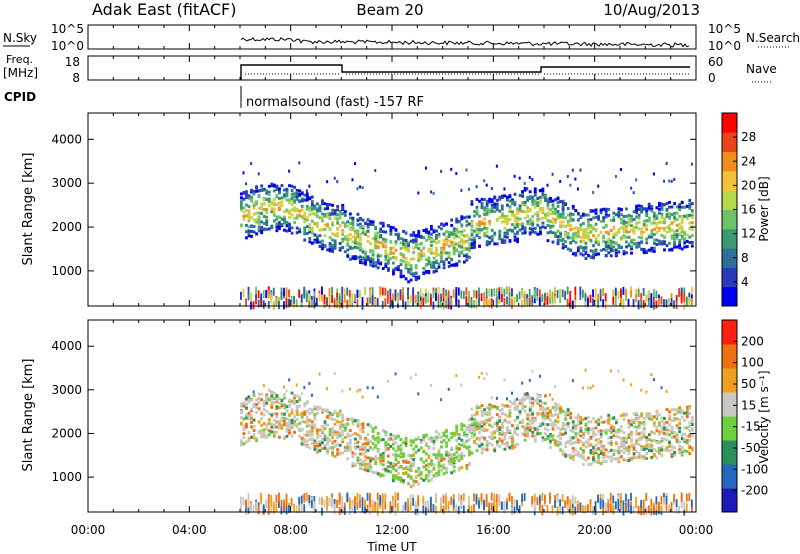 The width and height of the screenshot is (800, 554). Describe the element at coordinates (712, 78) in the screenshot. I see `nave-tick-bottom: 0` at that location.